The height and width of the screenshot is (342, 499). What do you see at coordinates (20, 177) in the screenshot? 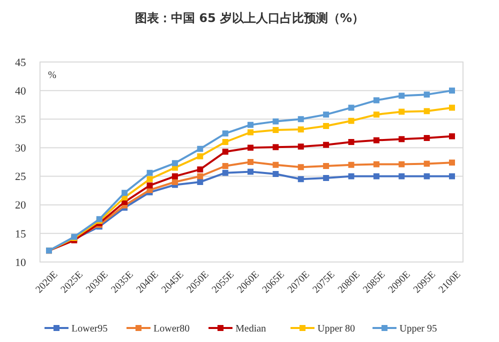
I see `y-tick-label: 25` at bounding box center [20, 177].